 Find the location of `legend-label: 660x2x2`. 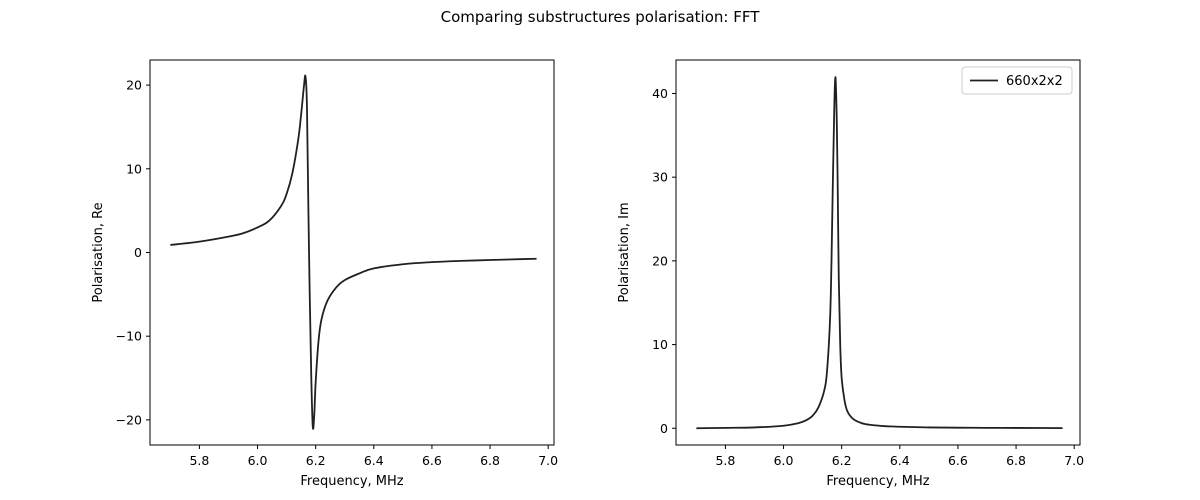

legend-label: 660x2x2 is located at coordinates (1034, 81).